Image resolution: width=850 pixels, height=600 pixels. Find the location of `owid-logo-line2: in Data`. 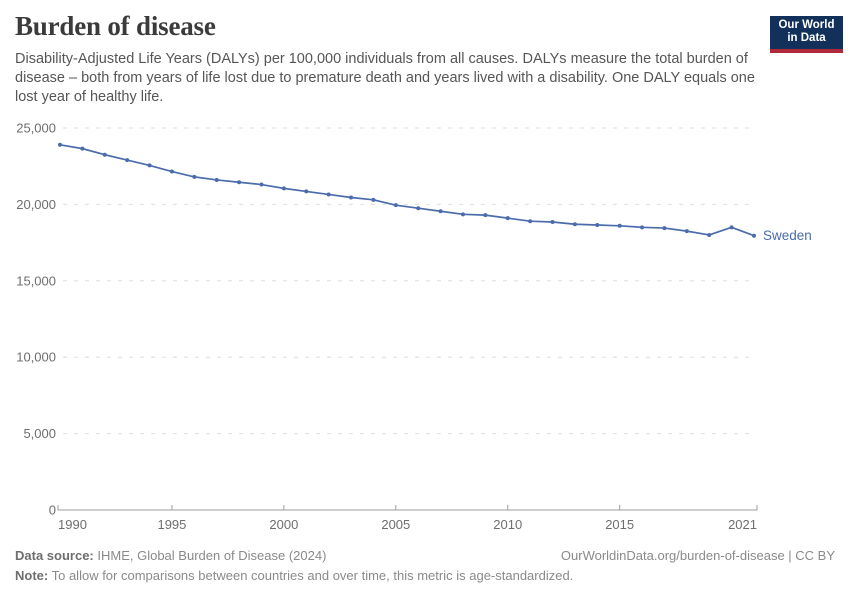

owid-logo-line2: in Data is located at coordinates (806, 38).